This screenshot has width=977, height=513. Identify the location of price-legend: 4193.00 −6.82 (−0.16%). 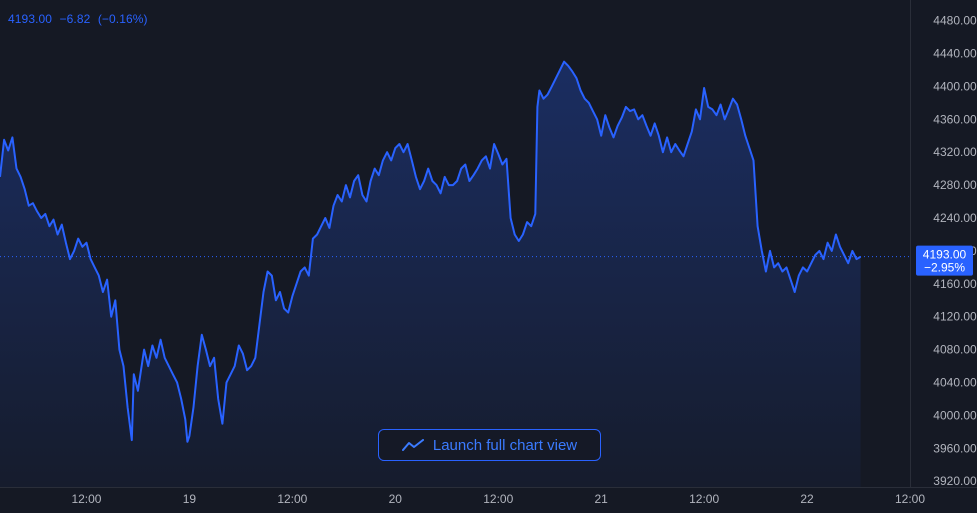
(80, 19).